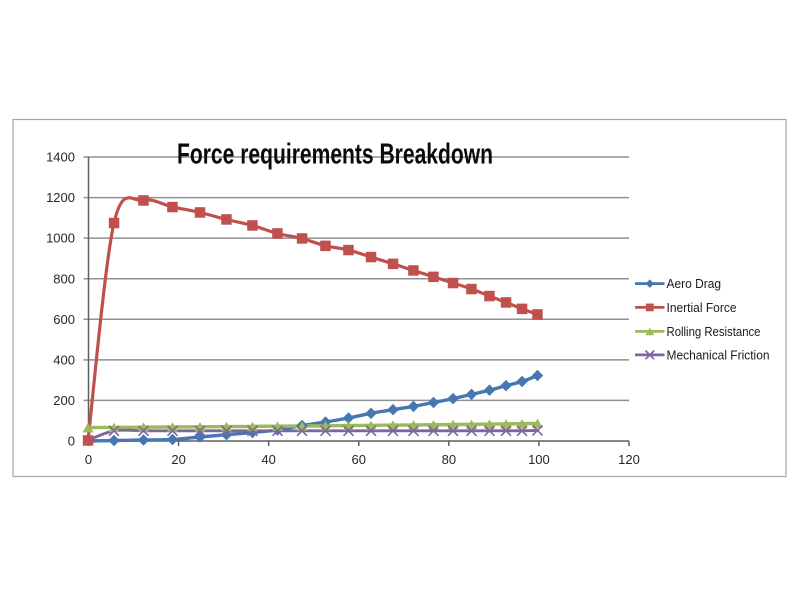 The image size is (800, 605). I want to click on svg-text: 60, so click(359, 459).